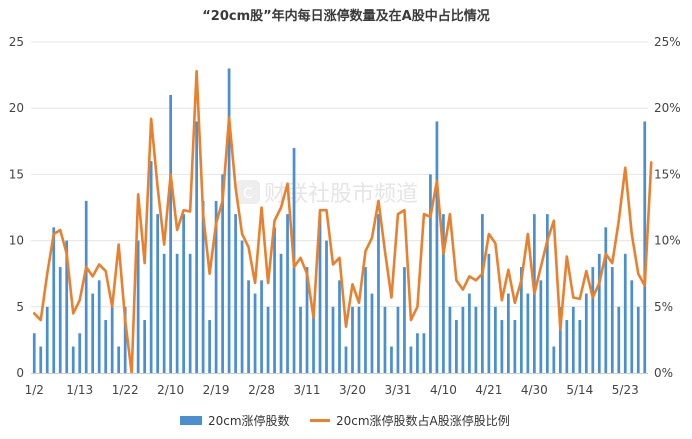  What do you see at coordinates (423, 420) in the screenshot?
I see `legend-label-line: 20cm涨停股数占A股涨停股比例` at bounding box center [423, 420].